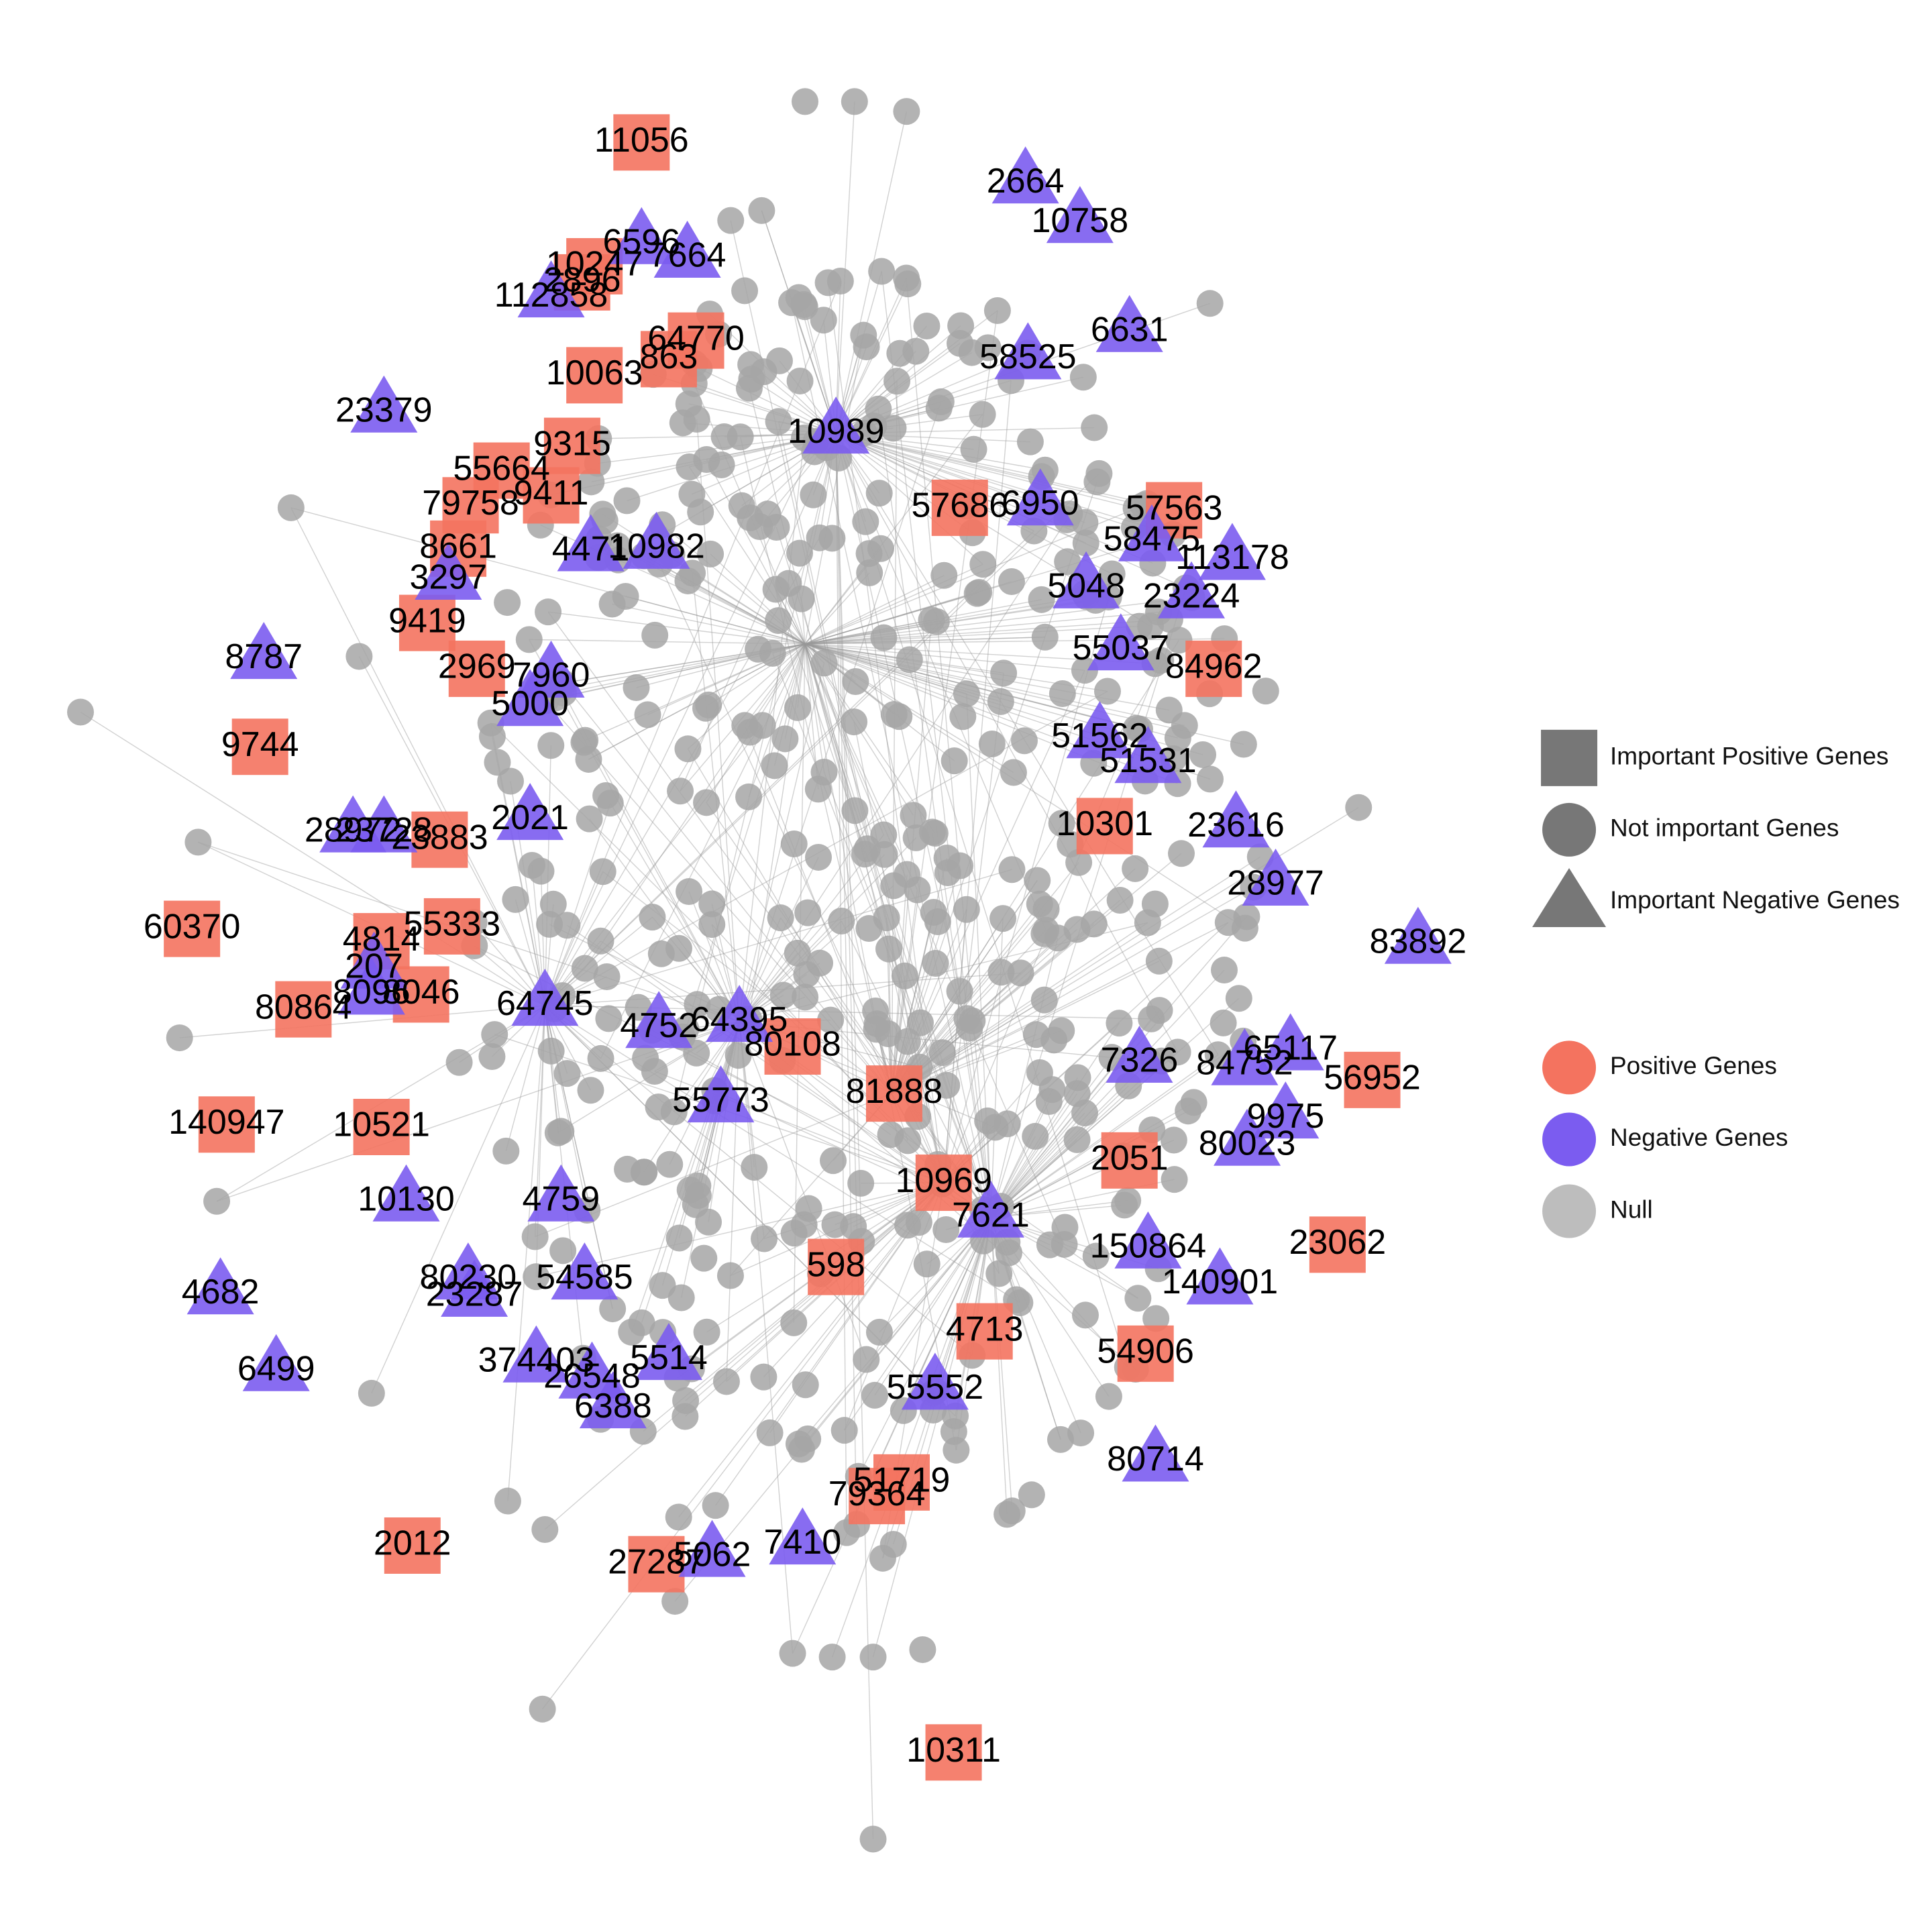 This screenshot has height=1932, width=1932. Describe the element at coordinates (551, 493) in the screenshot. I see `gene-label: 9411` at that location.